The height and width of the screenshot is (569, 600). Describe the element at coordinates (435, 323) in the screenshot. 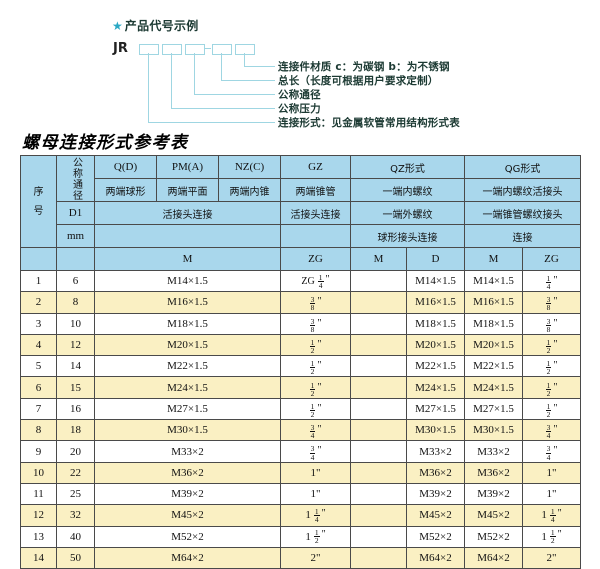

I see `cell-qz-d: M18×1.5` at that location.